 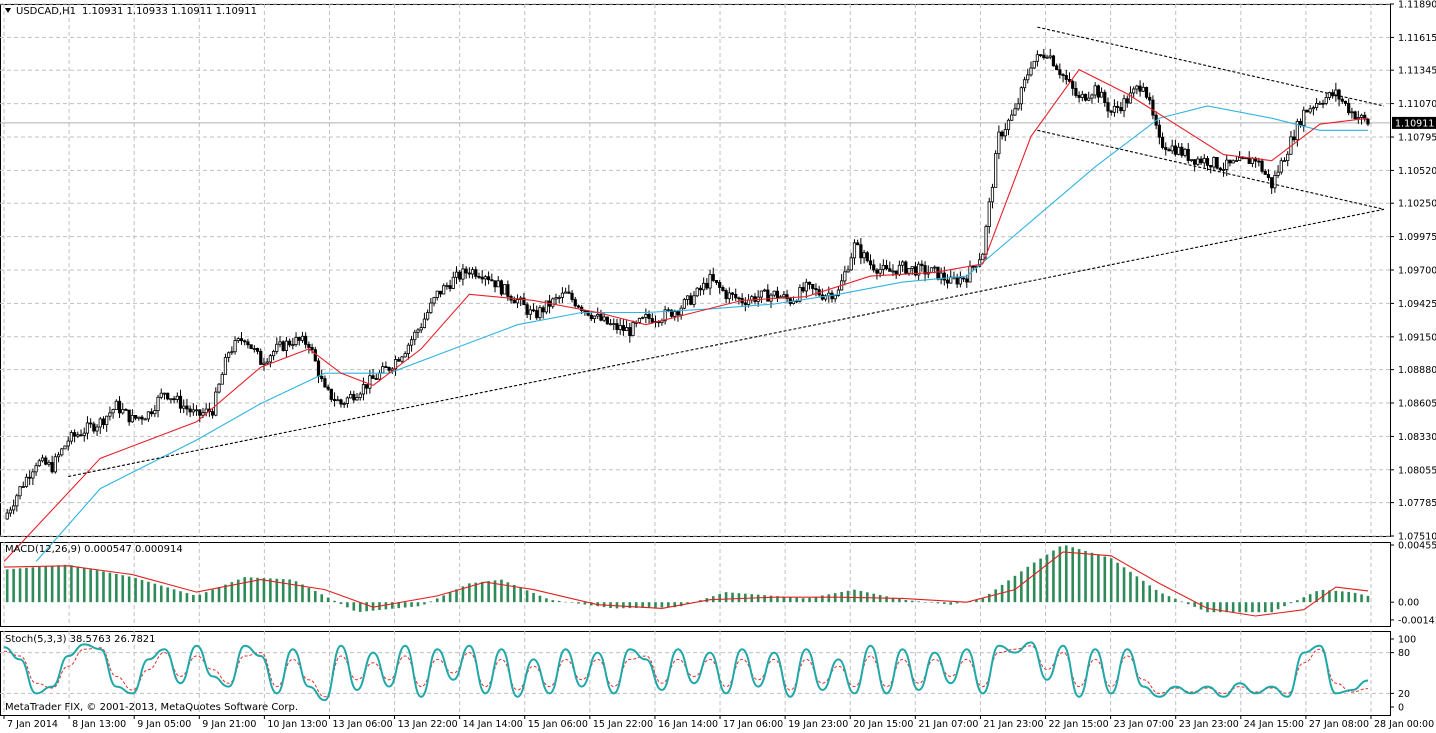 I want to click on x-tick-label: 28 Jan 00:00, so click(x=1404, y=724).